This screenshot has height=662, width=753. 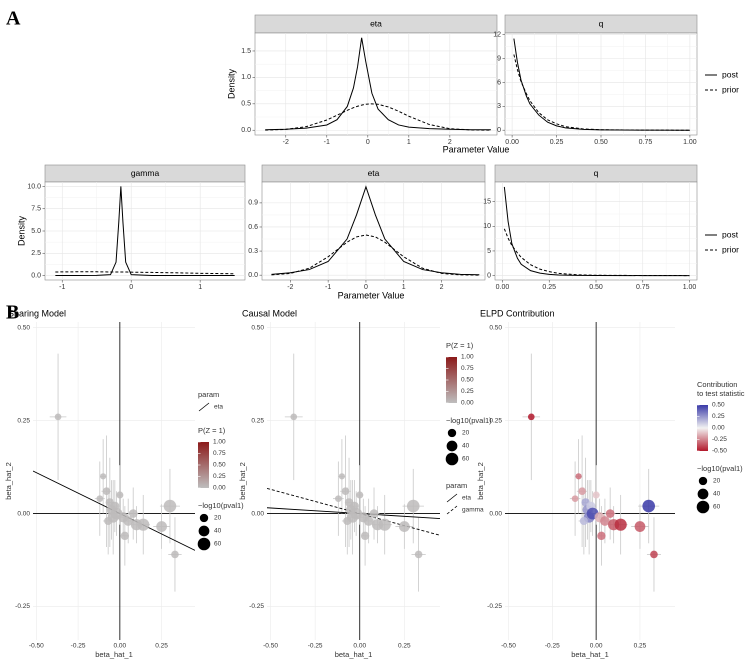 What do you see at coordinates (469, 420) in the screenshot?
I see `legend-title: −log10(pval1)` at bounding box center [469, 420].